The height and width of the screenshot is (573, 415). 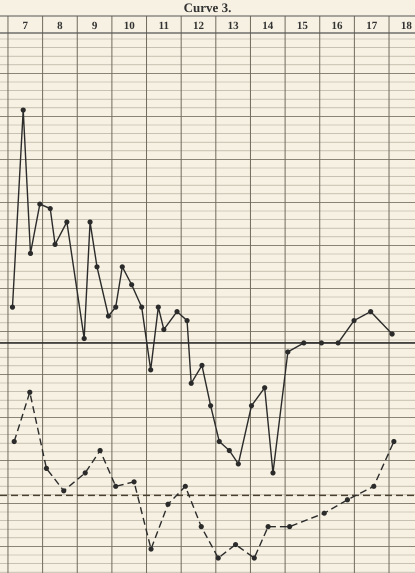 What do you see at coordinates (234, 26) in the screenshot?
I see `x-tick-label: 13` at bounding box center [234, 26].